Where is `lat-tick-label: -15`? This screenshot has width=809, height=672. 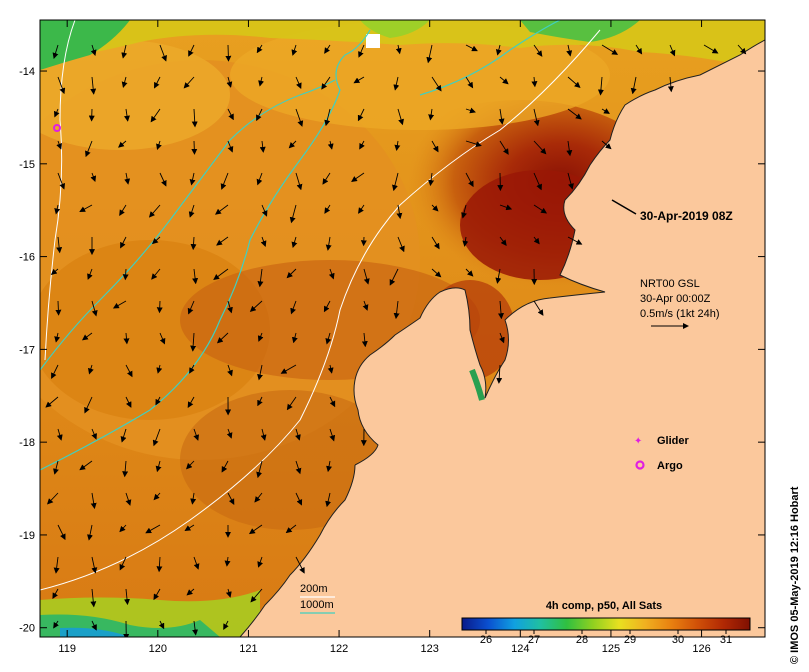
lat-tick-label: -15 is located at coordinates (27, 165).